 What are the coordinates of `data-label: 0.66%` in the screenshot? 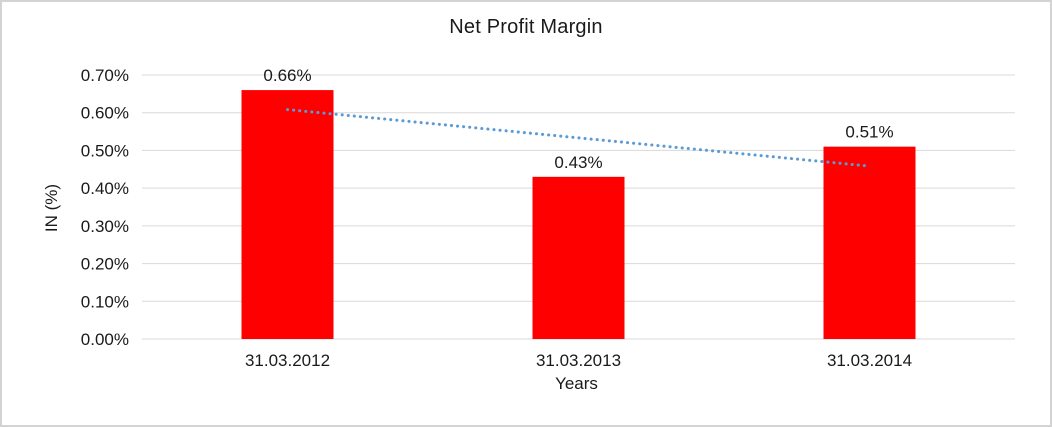 It's located at (287, 75).